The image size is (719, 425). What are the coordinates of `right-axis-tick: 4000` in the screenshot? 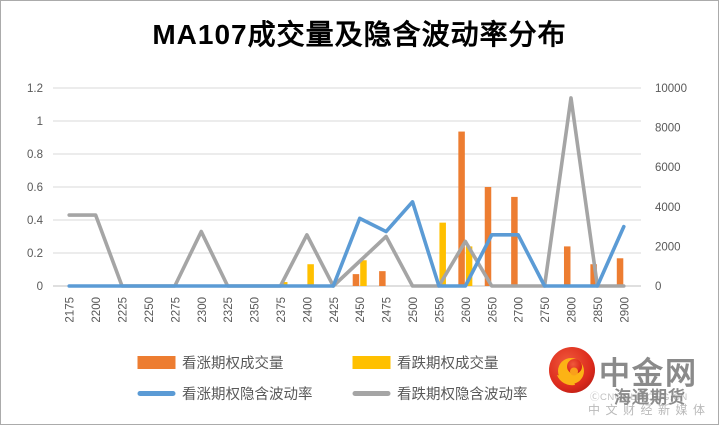 It's located at (668, 208).